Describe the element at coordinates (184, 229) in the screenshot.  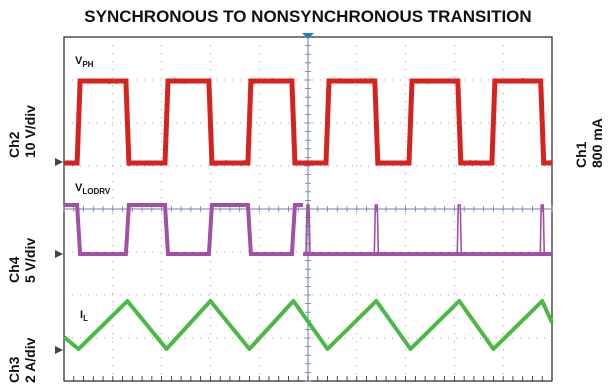
I see `series-vlodrv-trace` at that location.